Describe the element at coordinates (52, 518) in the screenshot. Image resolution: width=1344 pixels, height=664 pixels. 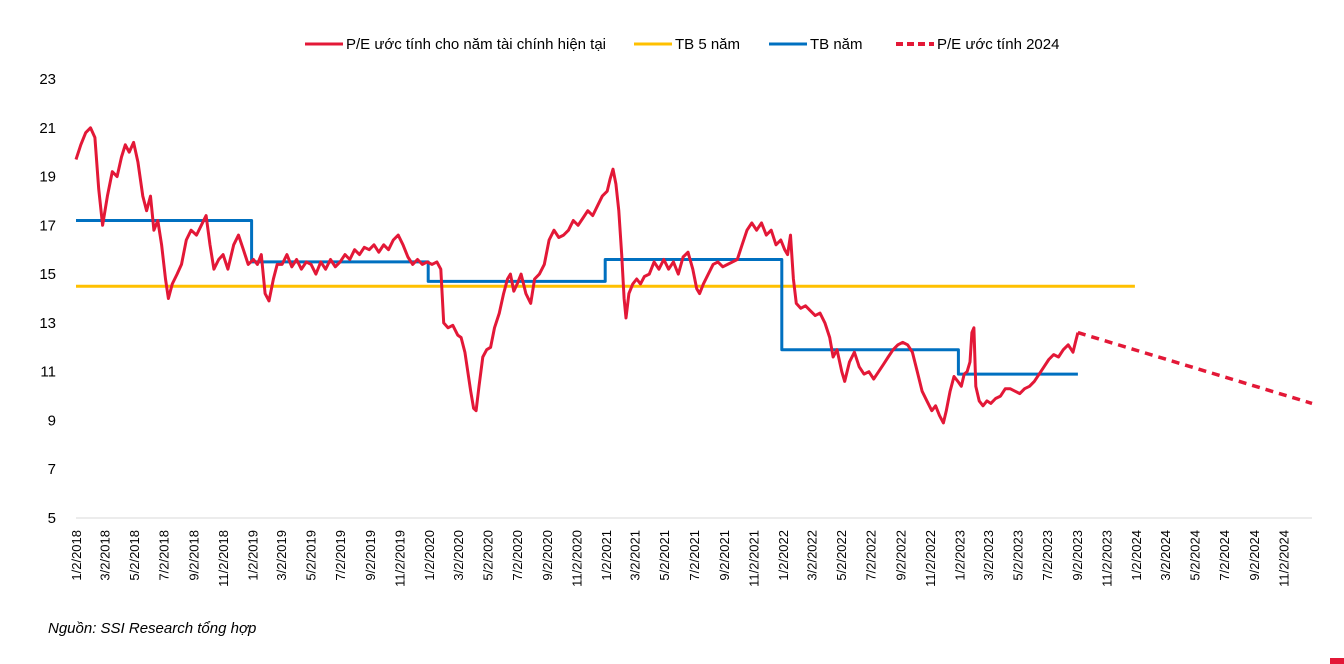
I see `y-tick-label: 5` at that location.